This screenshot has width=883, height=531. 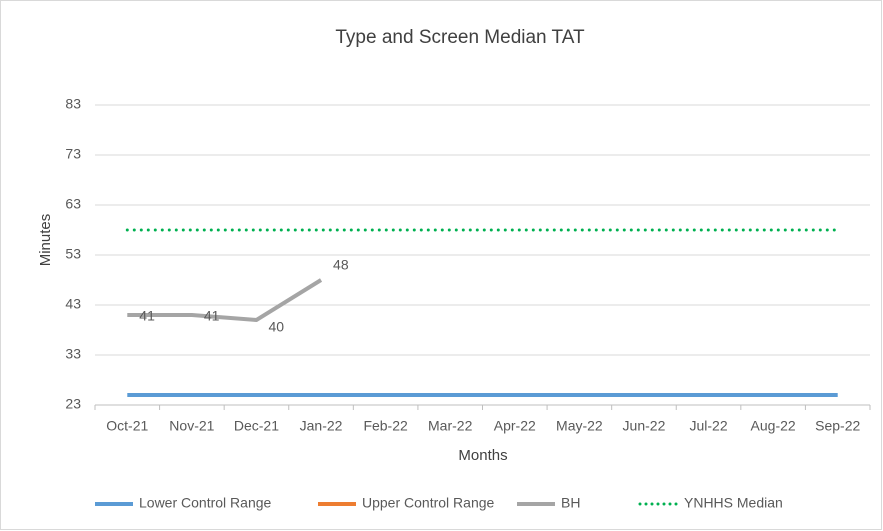 I want to click on x-tick-label: Apr-22, so click(x=515, y=426).